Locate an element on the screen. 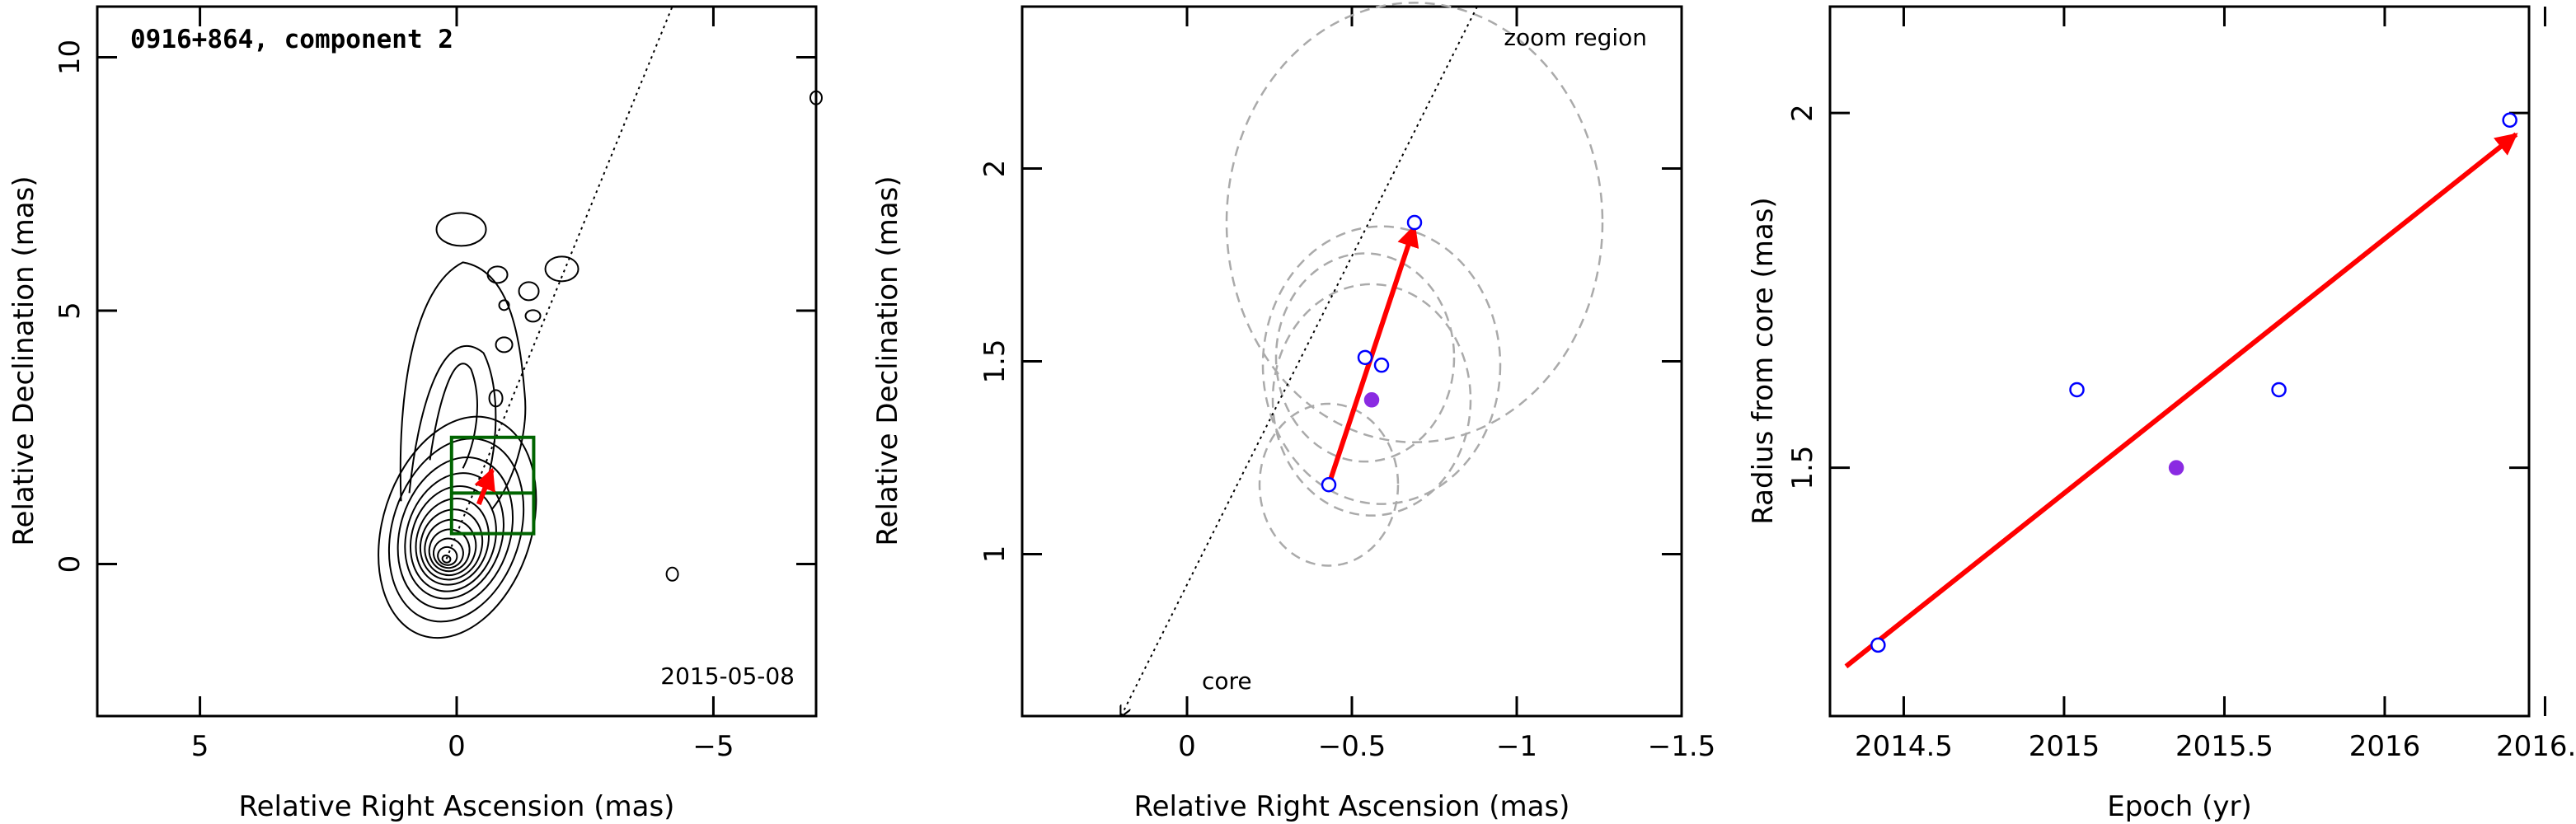 Image resolution: width=2576 pixels, height=824 pixels. panel3-x-axis-label: Epoch (yr) is located at coordinates (2180, 806).